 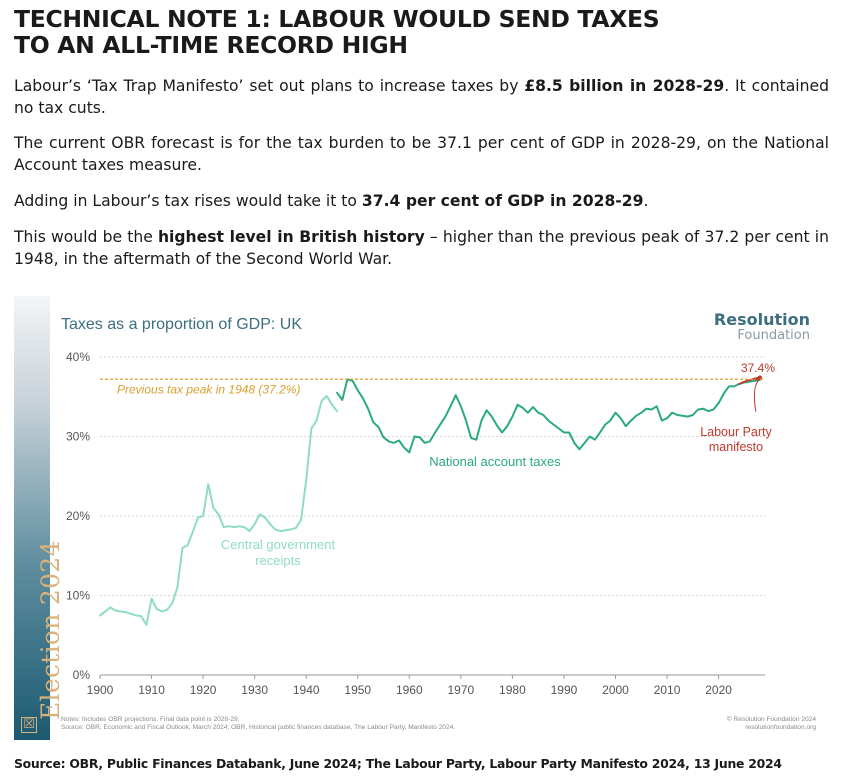 I want to click on credit-line-2: resolutionfoundation.org, so click(x=780, y=727).